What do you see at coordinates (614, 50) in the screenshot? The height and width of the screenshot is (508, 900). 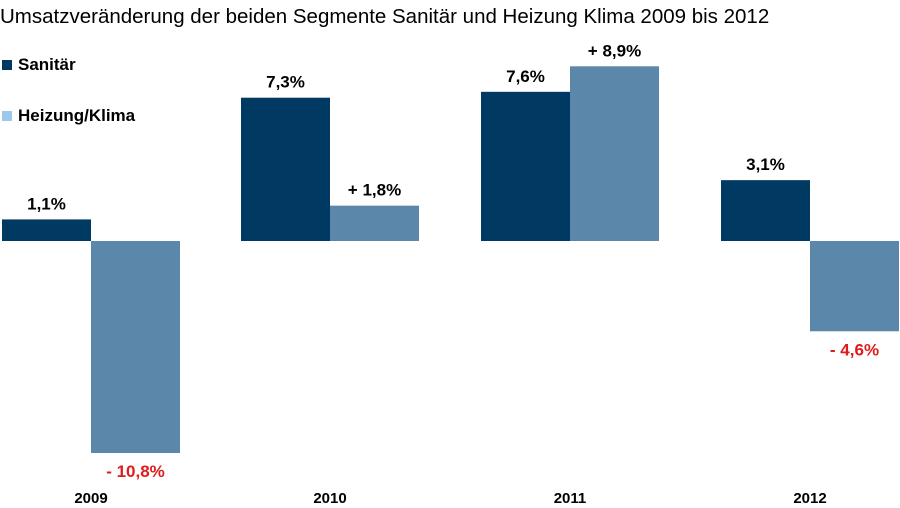 I see `data-label-heizung-klima-2011: + 8,9%` at bounding box center [614, 50].